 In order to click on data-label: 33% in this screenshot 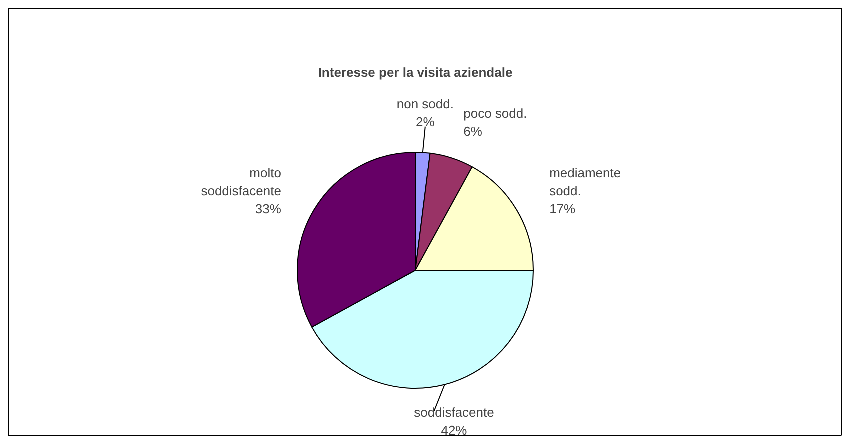, I will do `click(268, 209)`.